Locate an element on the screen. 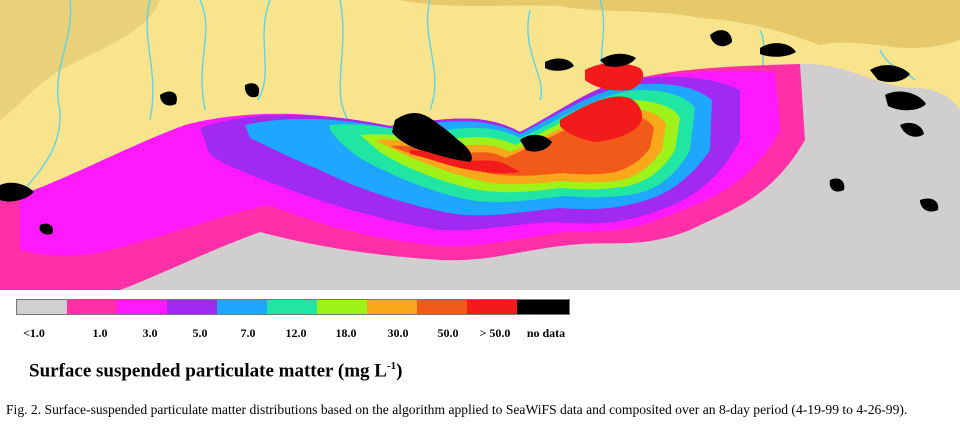 This screenshot has width=960, height=447. legend-tick-label: 7.0 is located at coordinates (248, 333).